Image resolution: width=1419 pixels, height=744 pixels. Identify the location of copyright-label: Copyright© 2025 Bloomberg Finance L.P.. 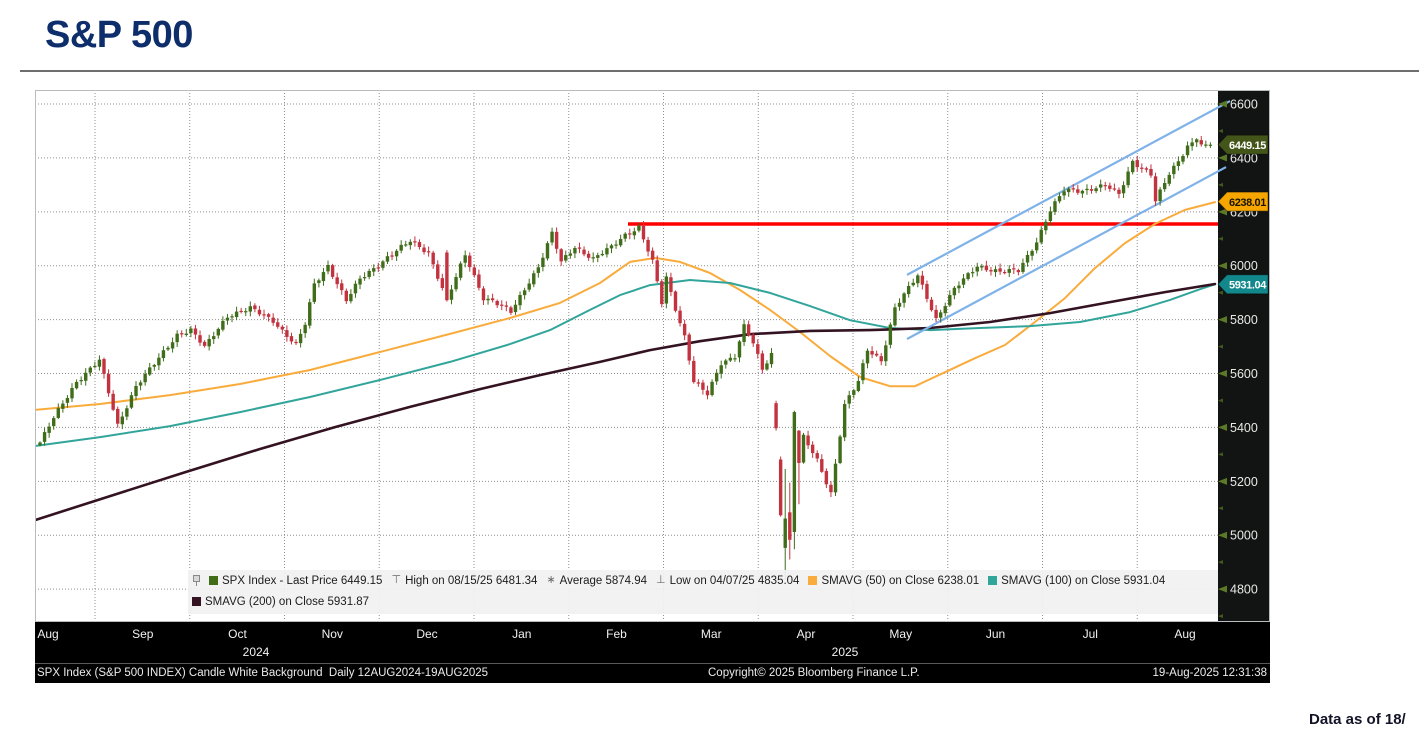
(814, 673).